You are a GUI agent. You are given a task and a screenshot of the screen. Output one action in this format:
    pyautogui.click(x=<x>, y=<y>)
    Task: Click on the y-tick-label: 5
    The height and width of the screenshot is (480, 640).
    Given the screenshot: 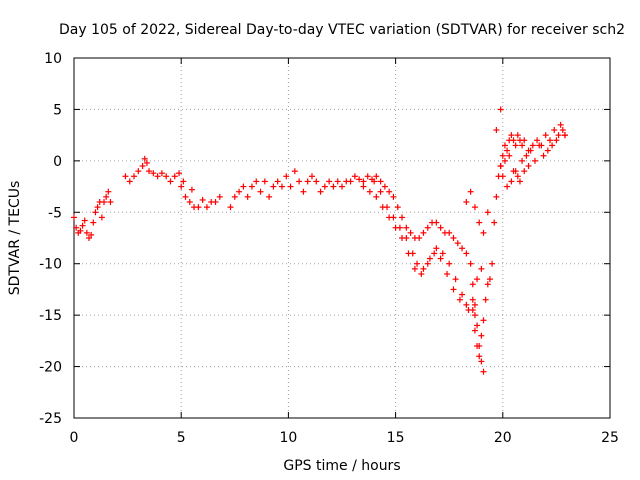 What is the action you would take?
    pyautogui.click(x=57, y=110)
    